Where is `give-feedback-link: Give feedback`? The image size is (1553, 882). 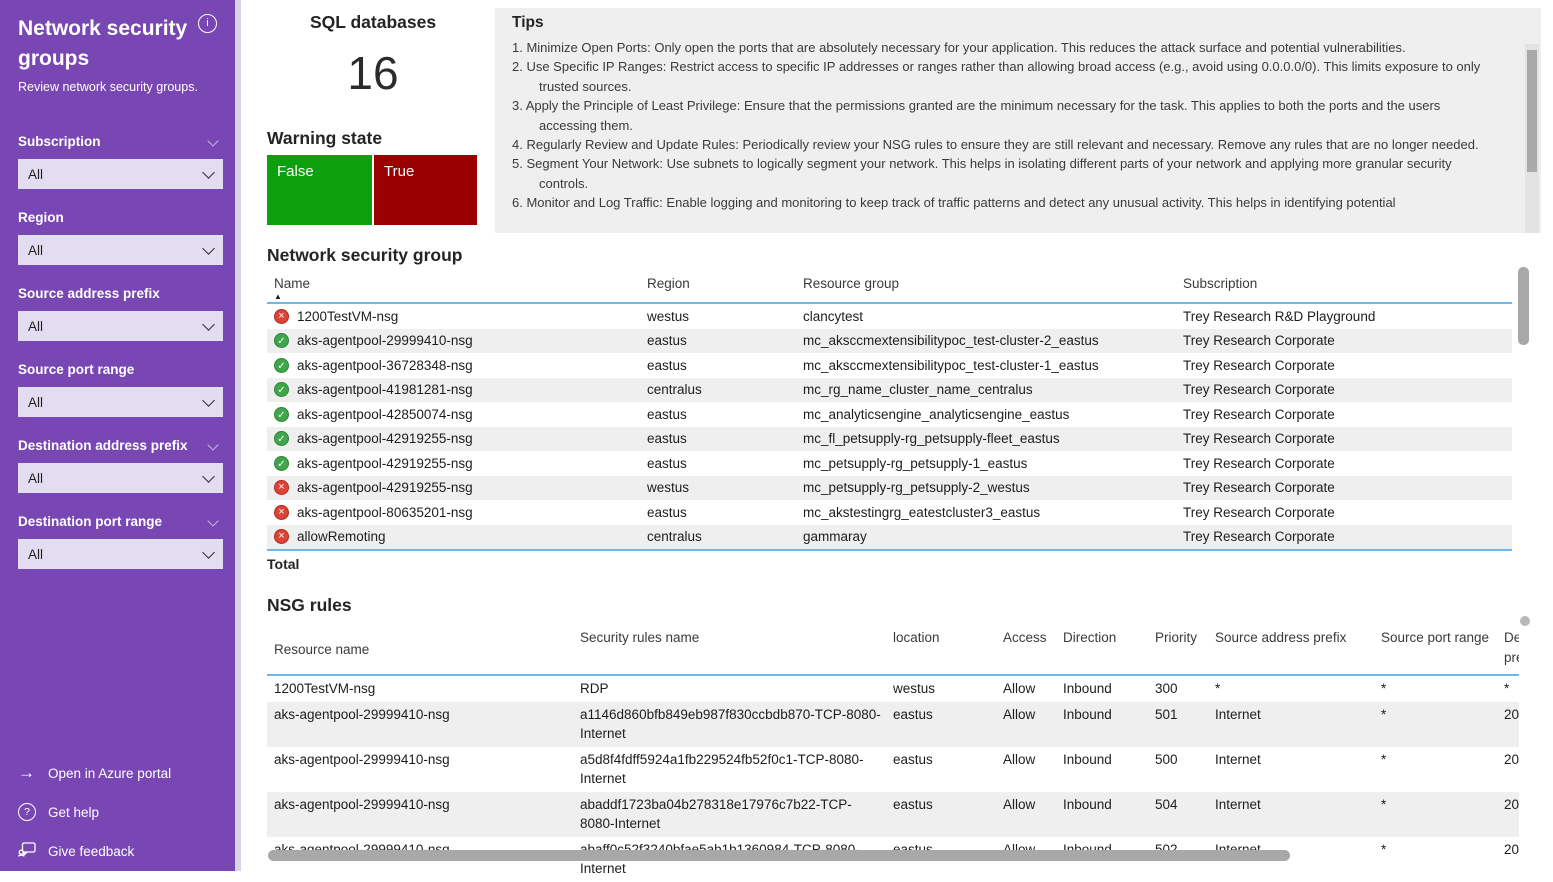 give-feedback-link: Give feedback is located at coordinates (94, 851).